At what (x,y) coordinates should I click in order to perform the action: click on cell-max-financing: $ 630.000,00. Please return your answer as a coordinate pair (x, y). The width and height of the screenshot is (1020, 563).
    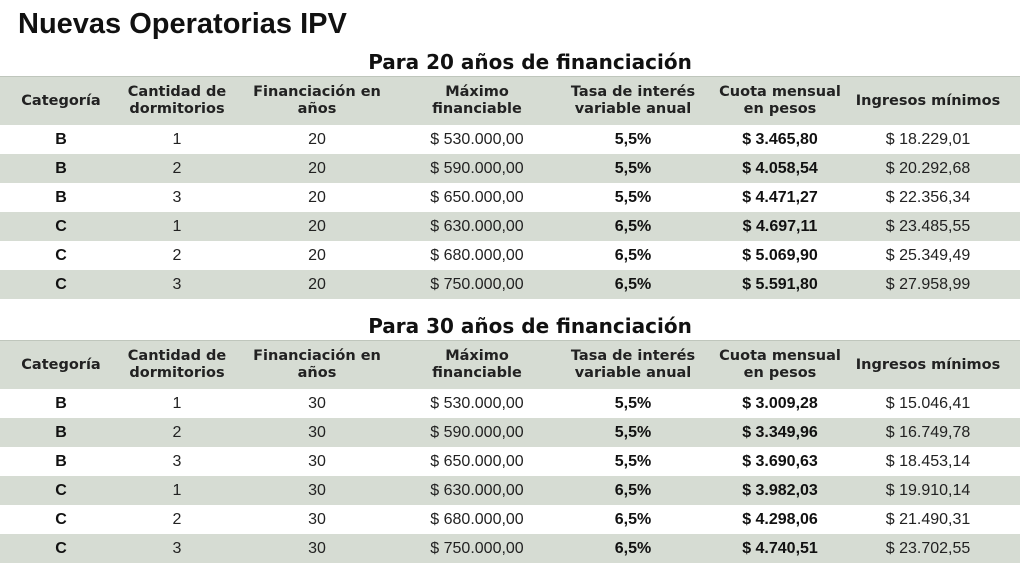
    Looking at the image, I should click on (477, 226).